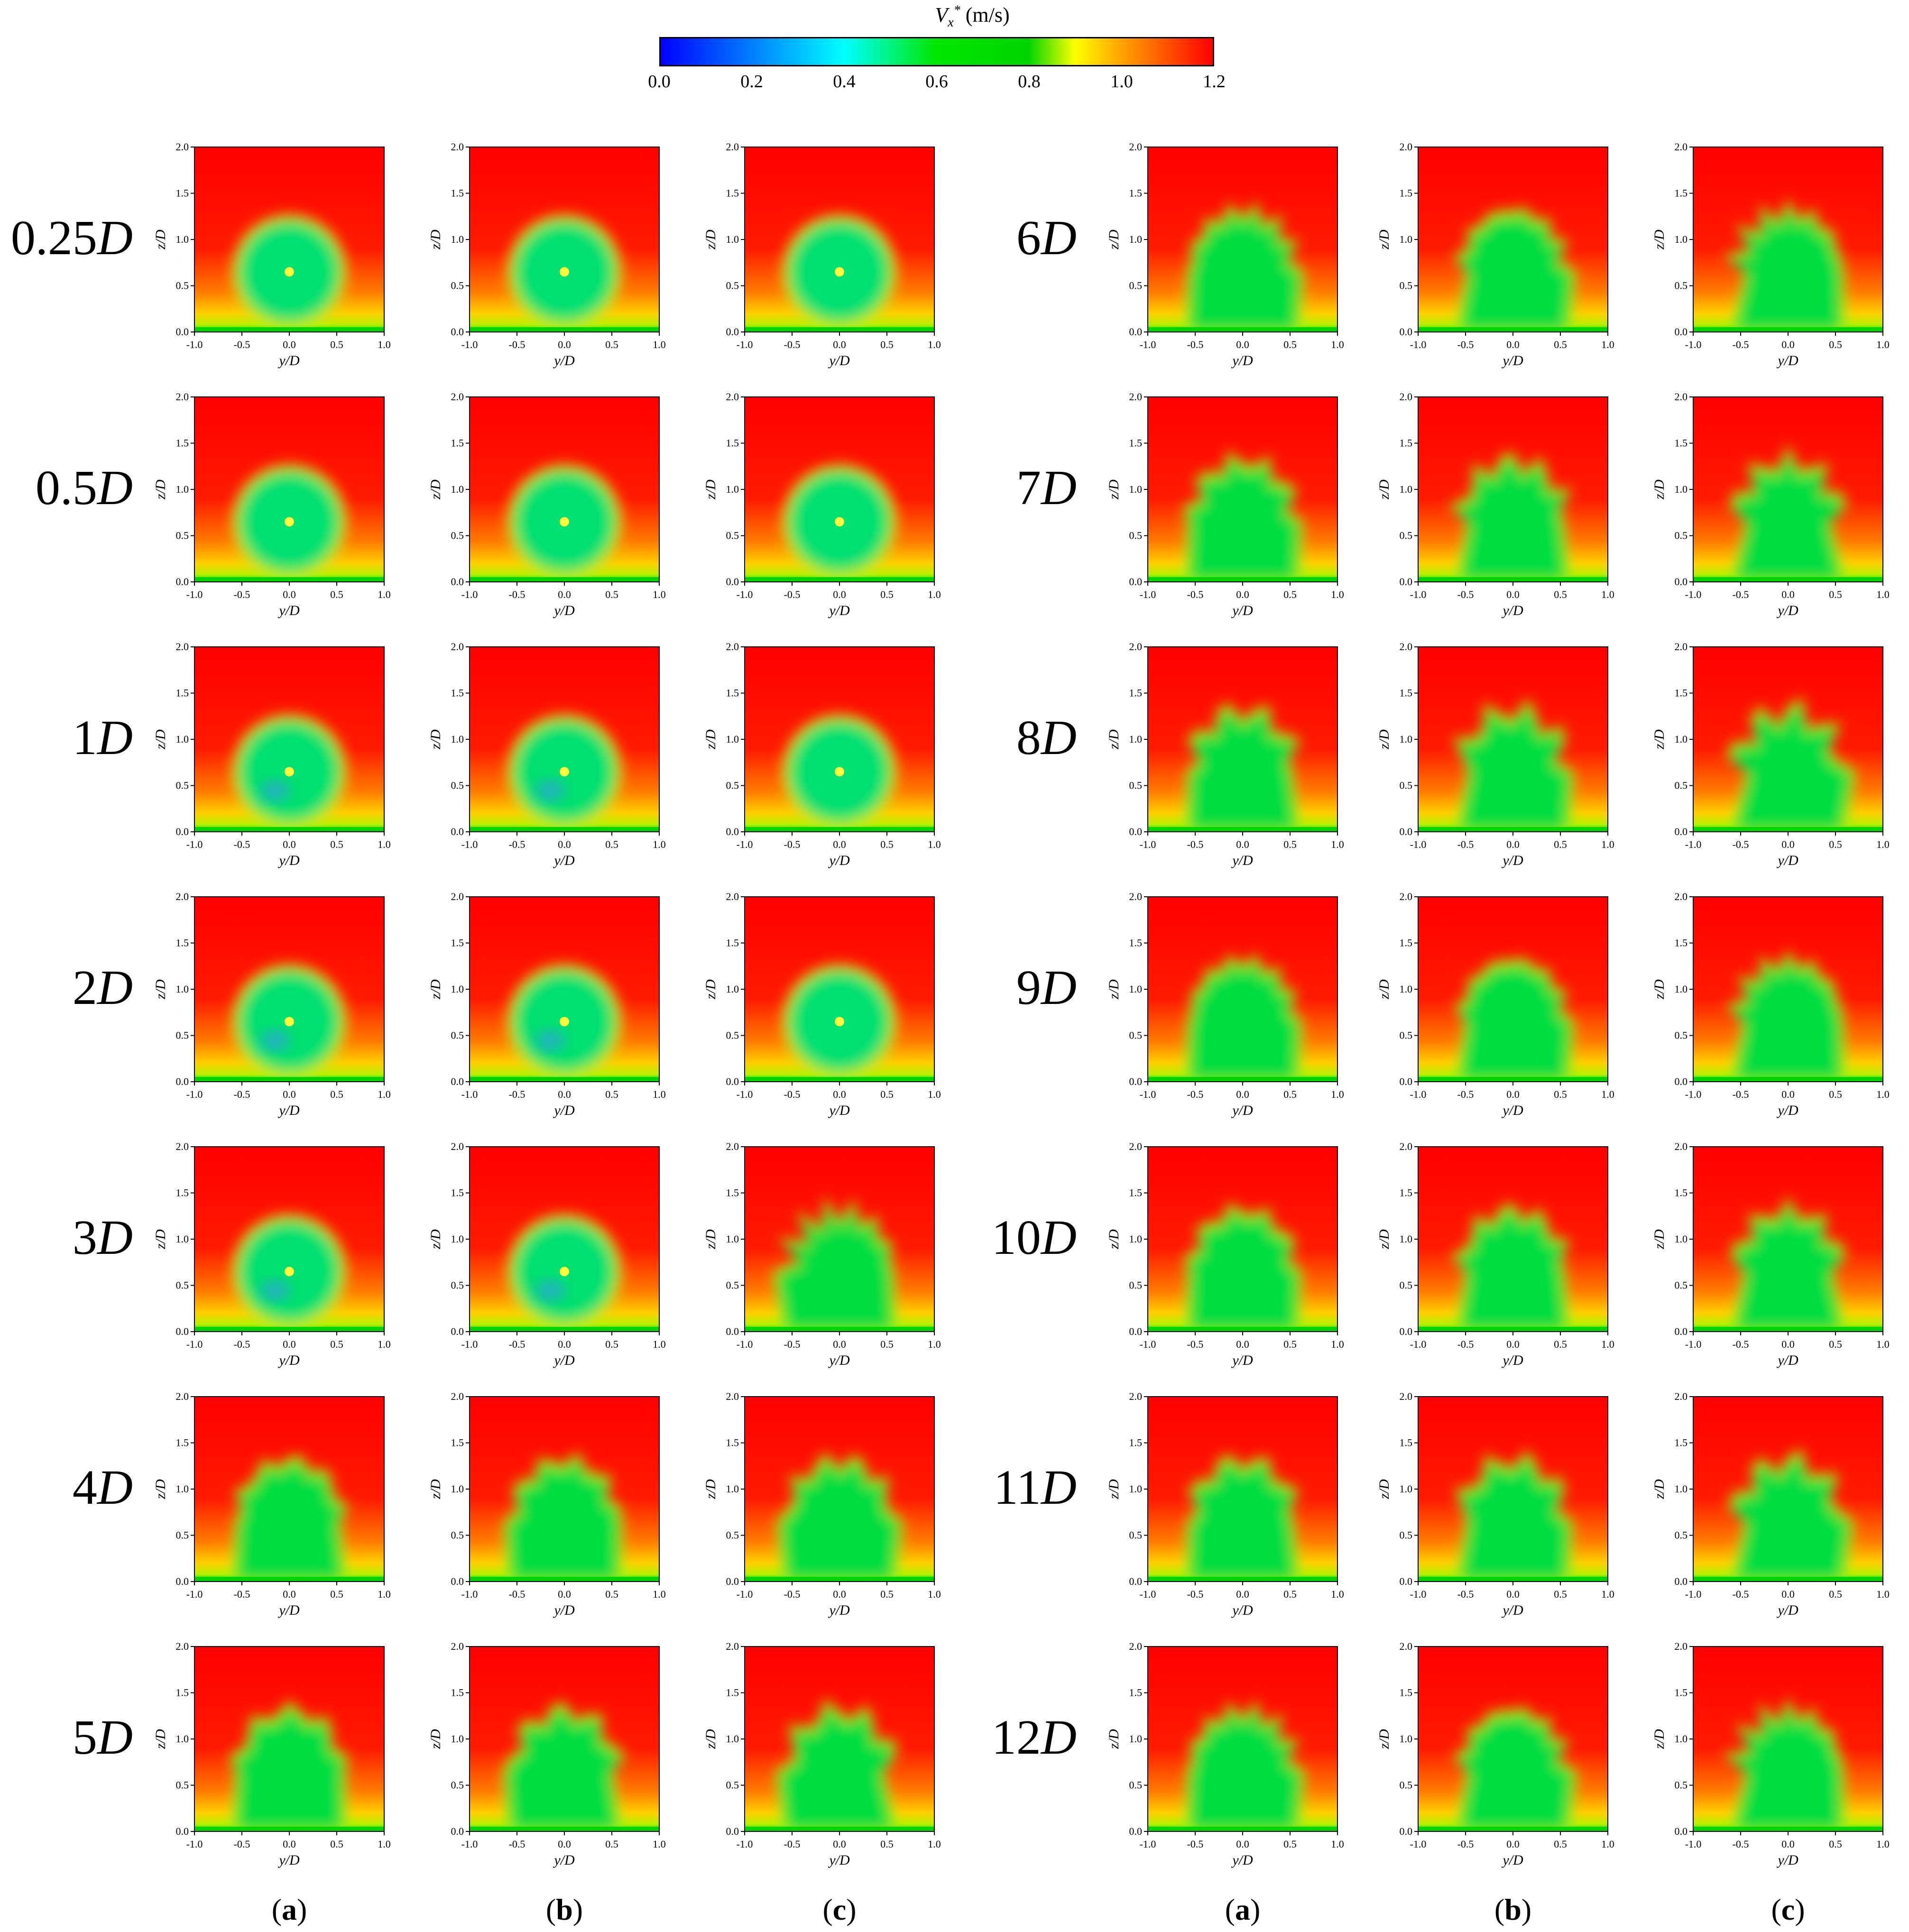  I want to click on colorbar-title: Vx* (m/s), so click(972, 16).